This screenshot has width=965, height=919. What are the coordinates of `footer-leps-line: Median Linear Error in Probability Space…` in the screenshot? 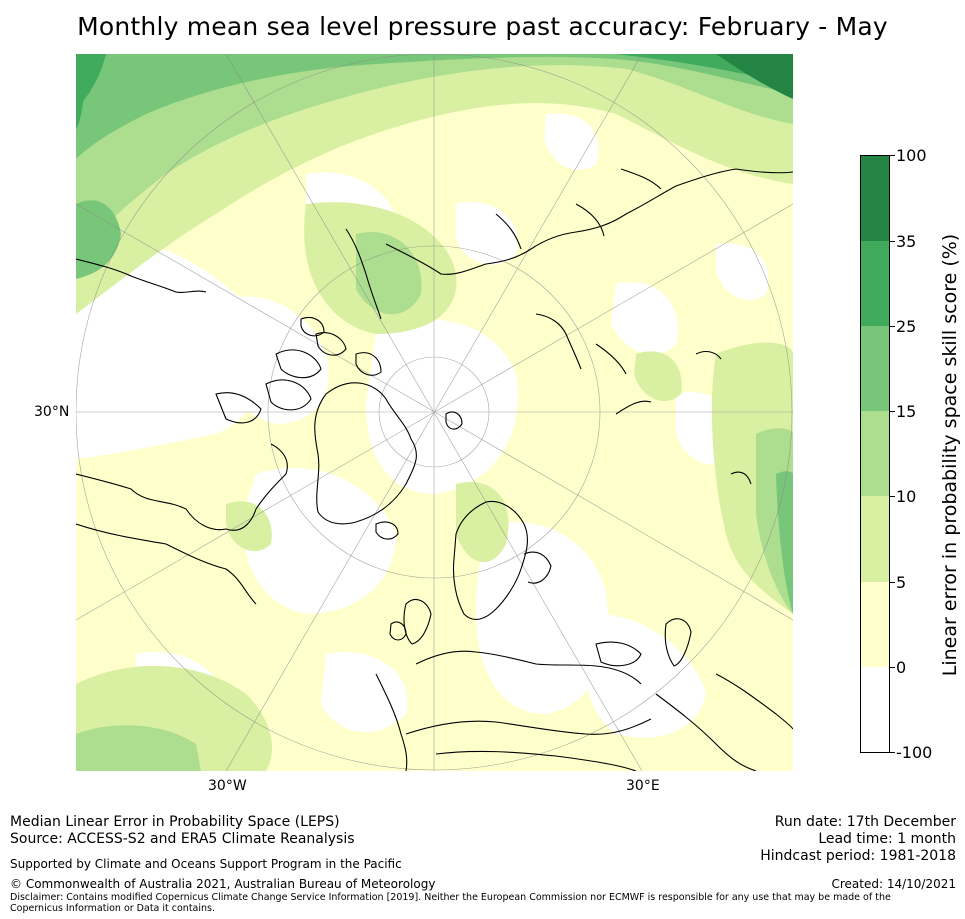 It's located at (175, 822).